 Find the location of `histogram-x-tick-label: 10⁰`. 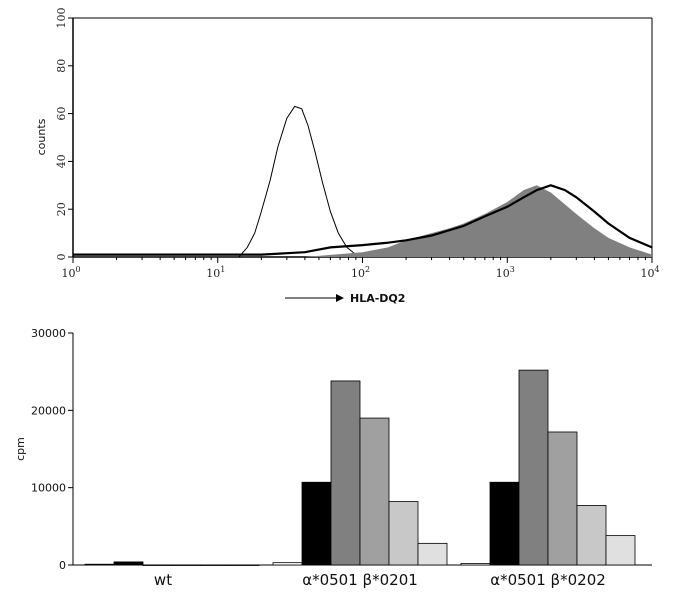

histogram-x-tick-label: 10⁰ is located at coordinates (70, 272).